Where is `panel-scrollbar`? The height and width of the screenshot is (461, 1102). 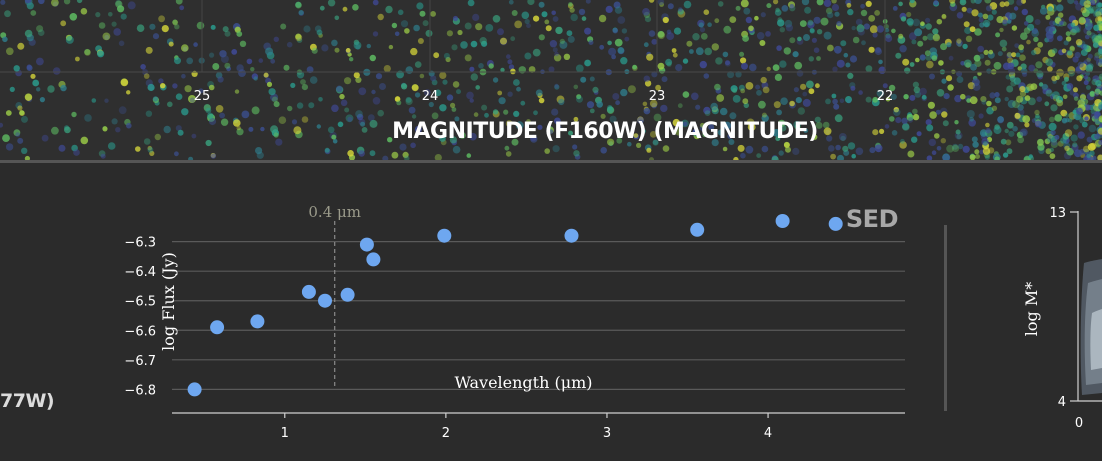
panel-scrollbar is located at coordinates (945, 318).